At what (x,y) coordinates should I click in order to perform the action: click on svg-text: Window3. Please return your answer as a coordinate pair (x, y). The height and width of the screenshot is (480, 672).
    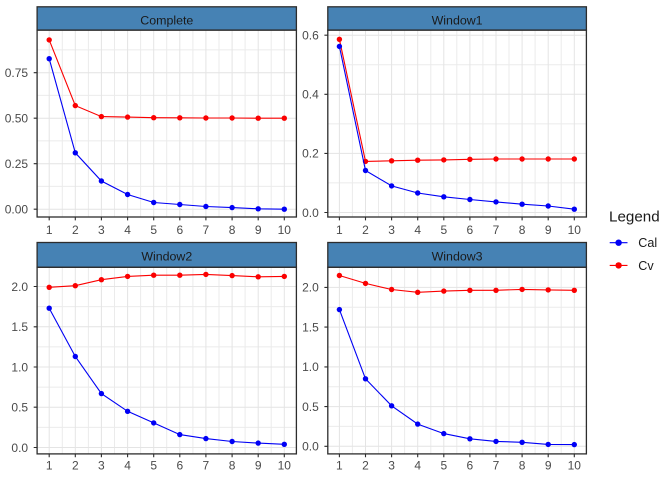
    Looking at the image, I should click on (457, 256).